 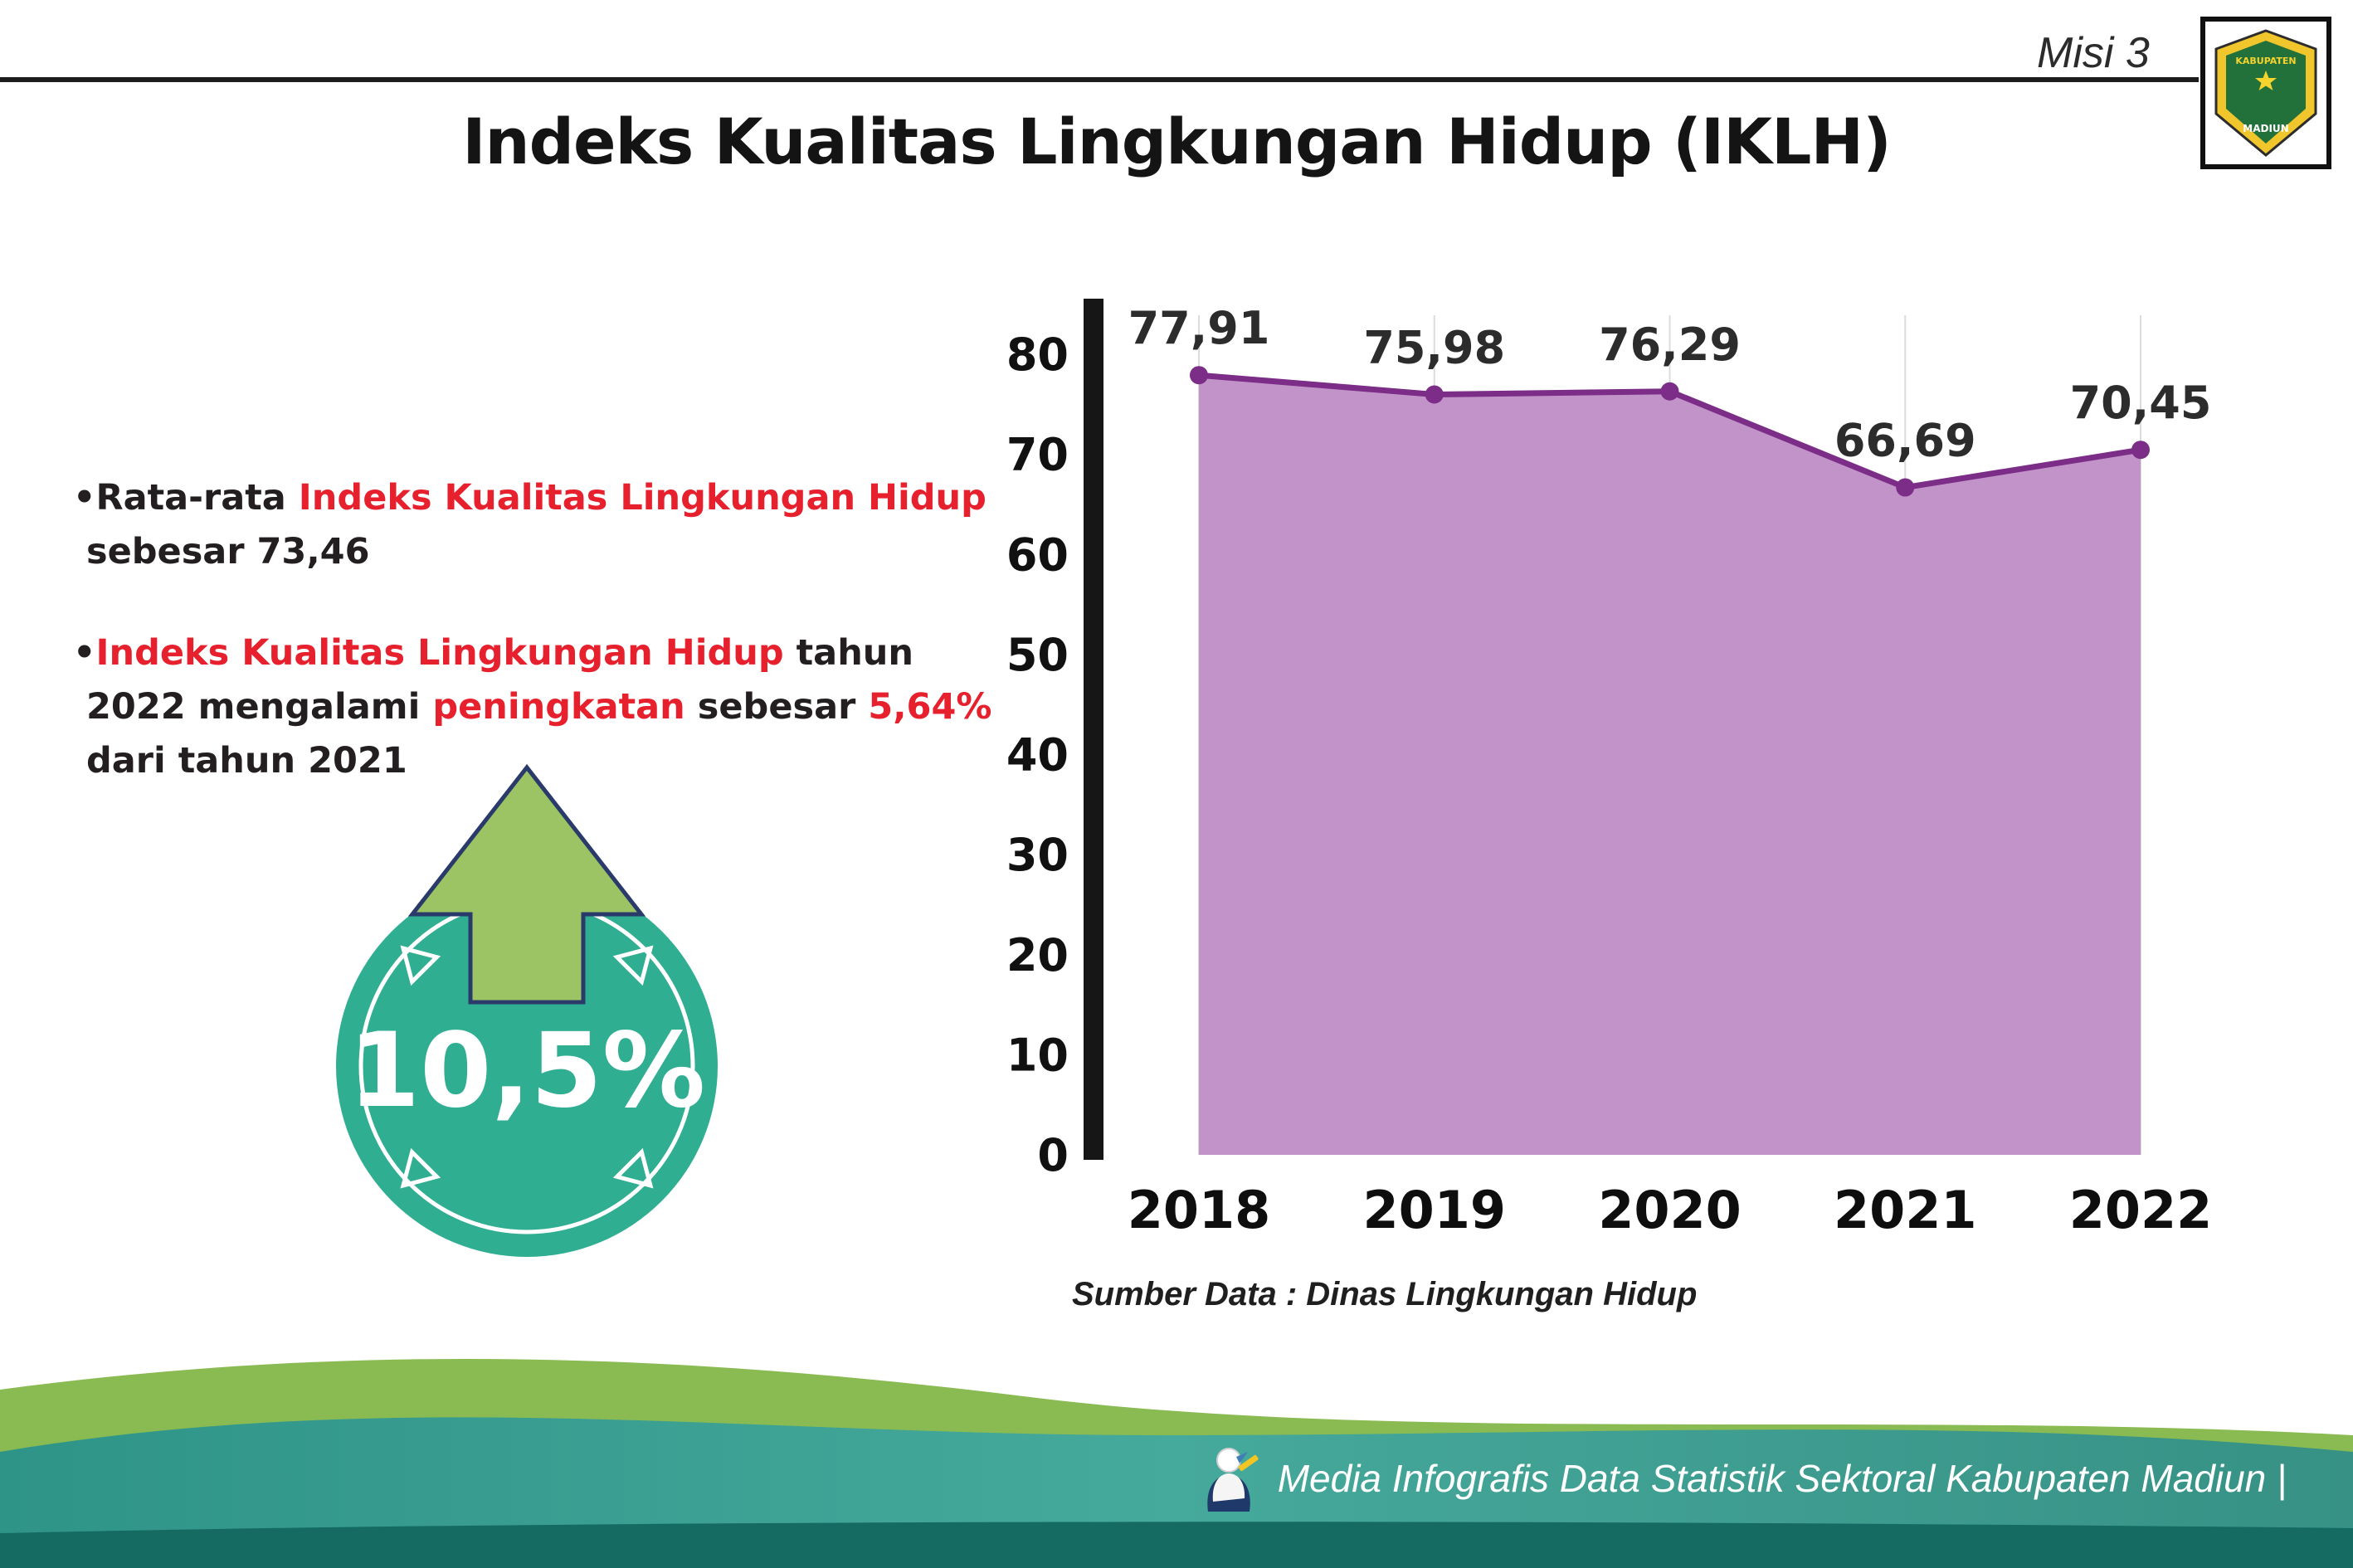 I want to click on footer-wave-dark, so click(x=1176, y=1545).